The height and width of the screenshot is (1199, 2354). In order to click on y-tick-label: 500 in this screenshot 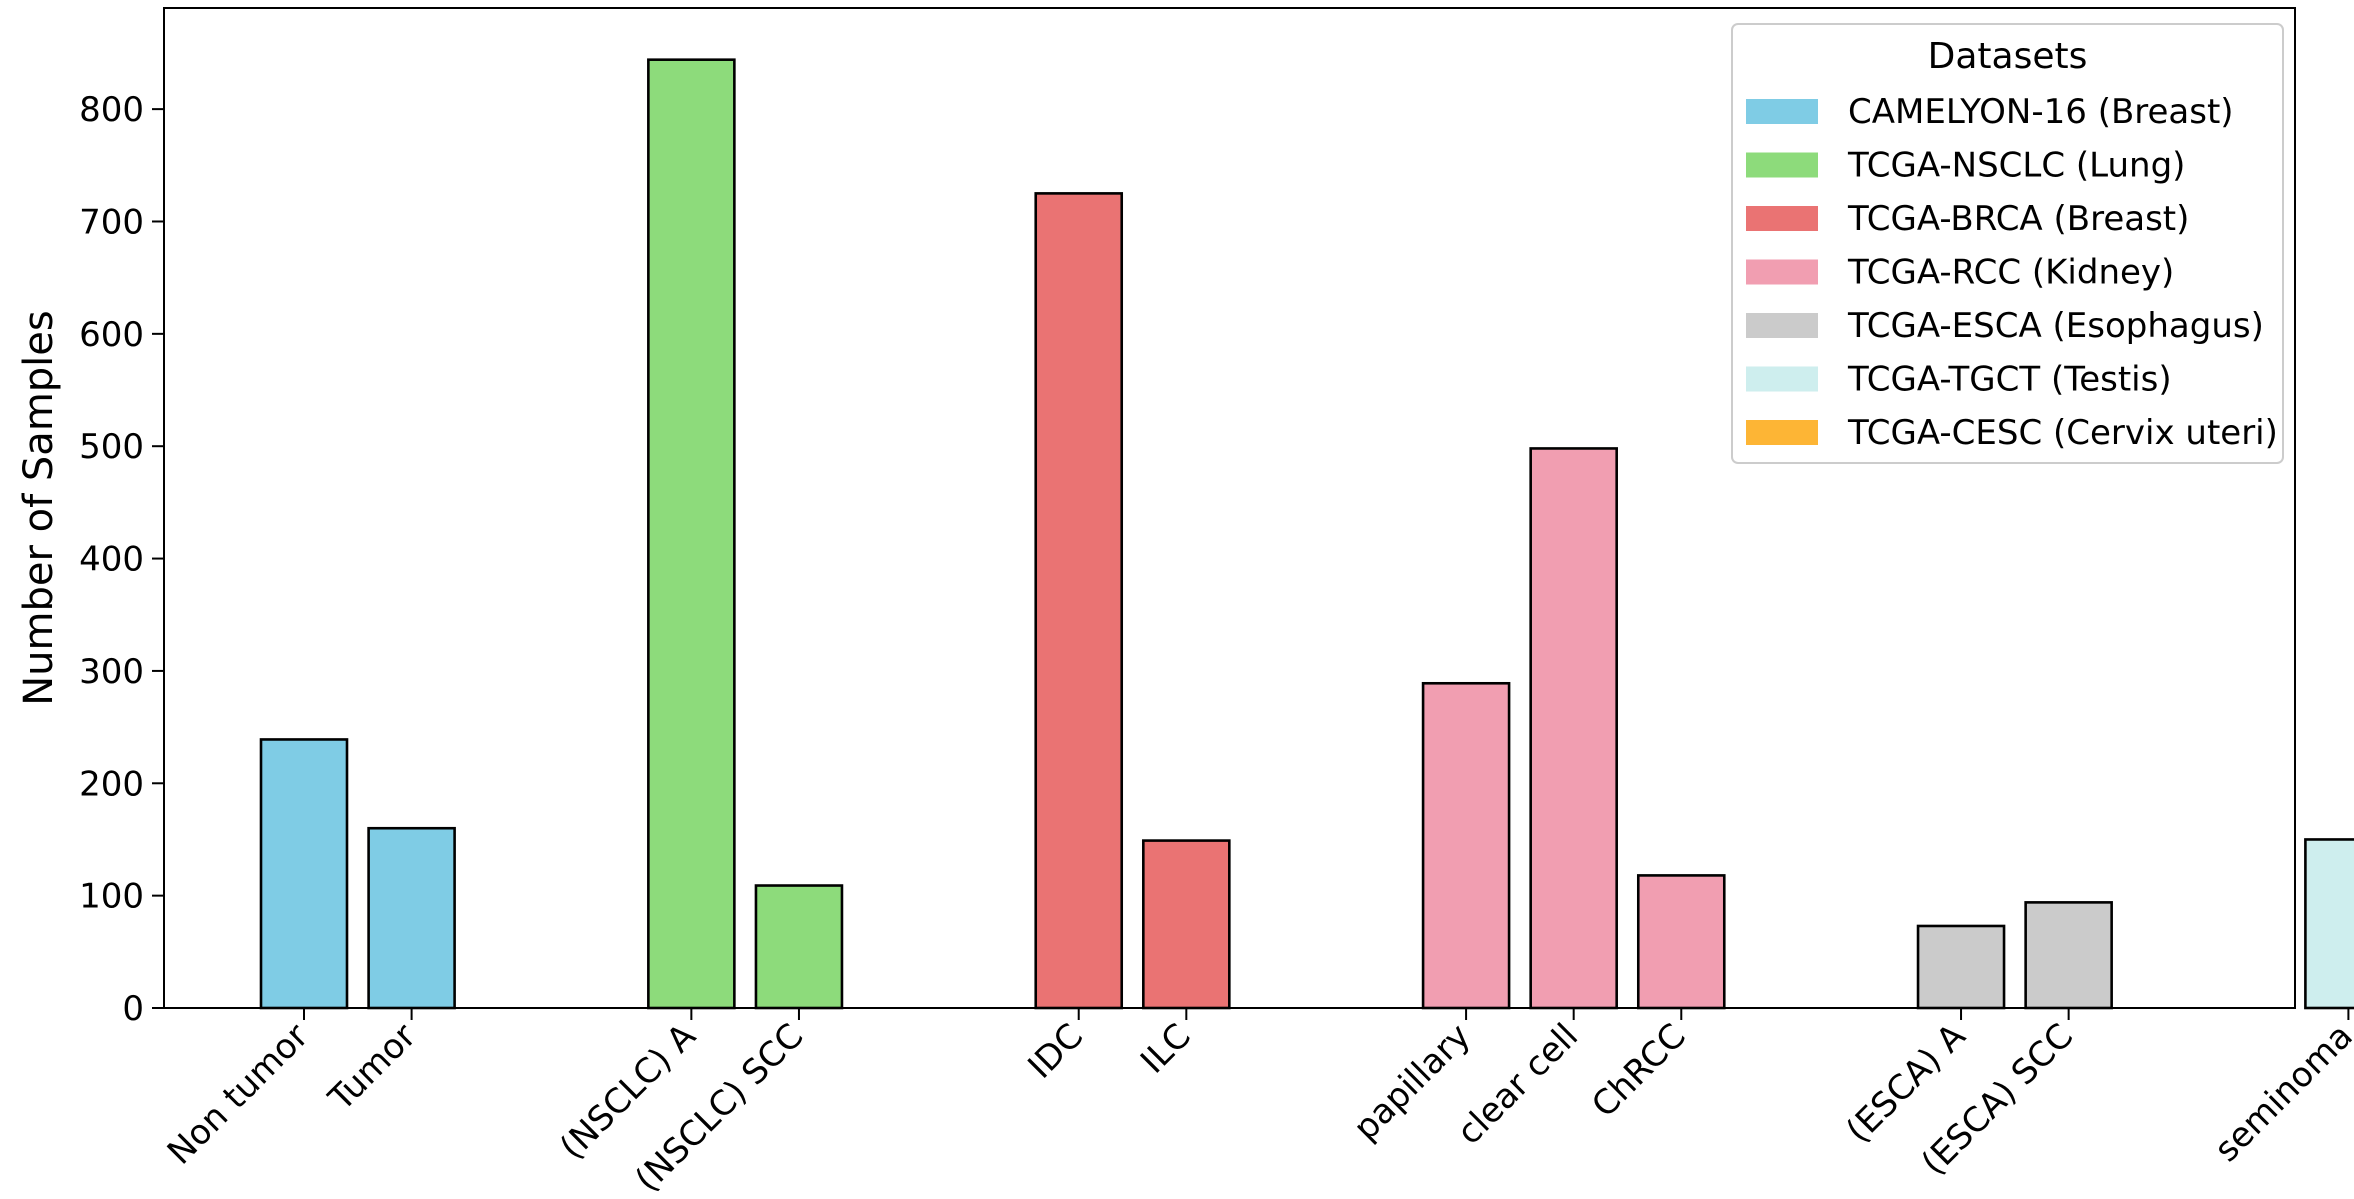, I will do `click(111, 447)`.